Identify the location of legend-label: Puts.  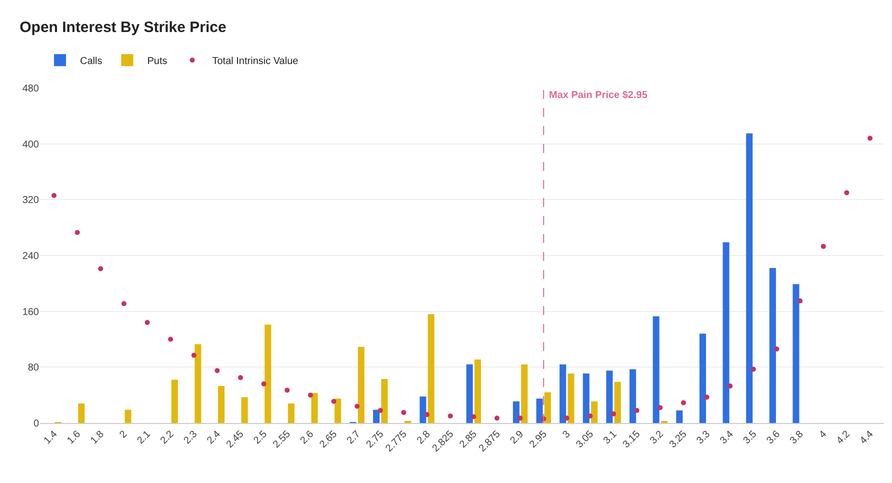
(157, 61).